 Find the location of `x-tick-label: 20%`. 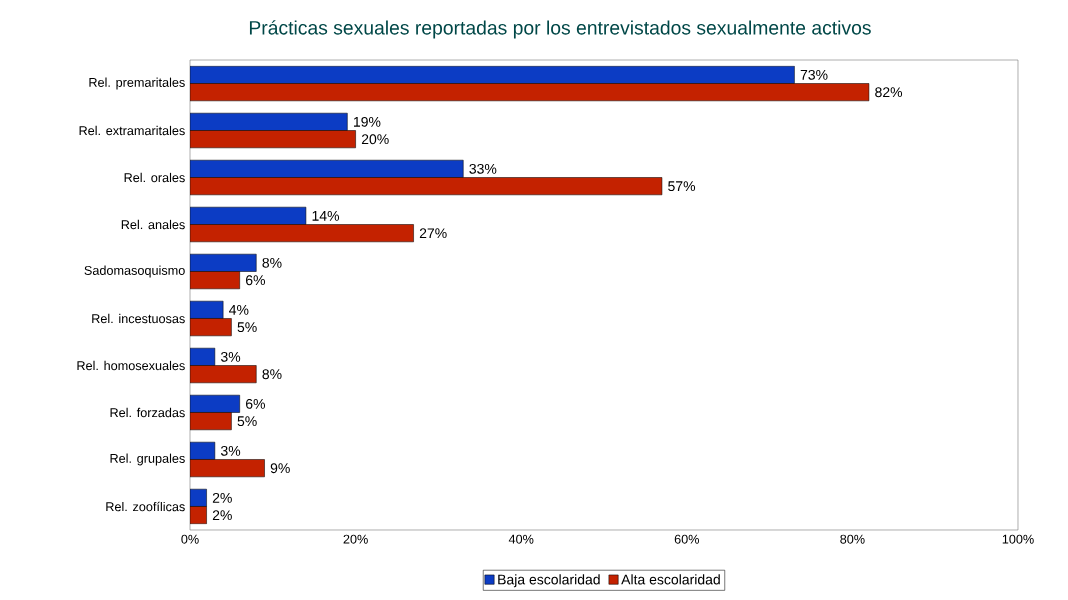

x-tick-label: 20% is located at coordinates (355, 539).